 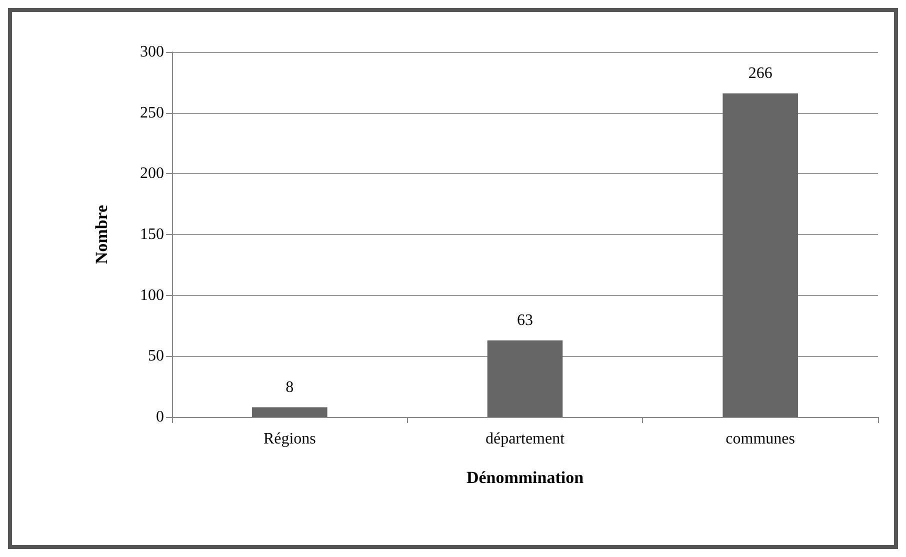 I want to click on y-tick-label: 100, so click(x=152, y=295).